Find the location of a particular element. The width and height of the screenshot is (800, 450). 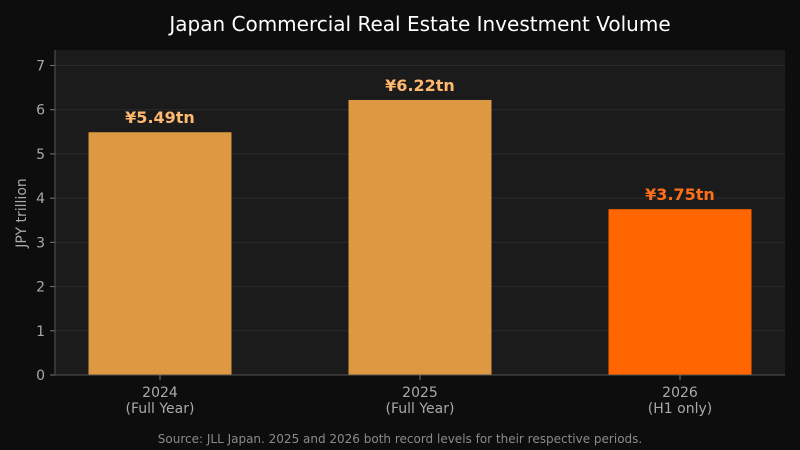

y-tick-label: 7 is located at coordinates (40, 66).